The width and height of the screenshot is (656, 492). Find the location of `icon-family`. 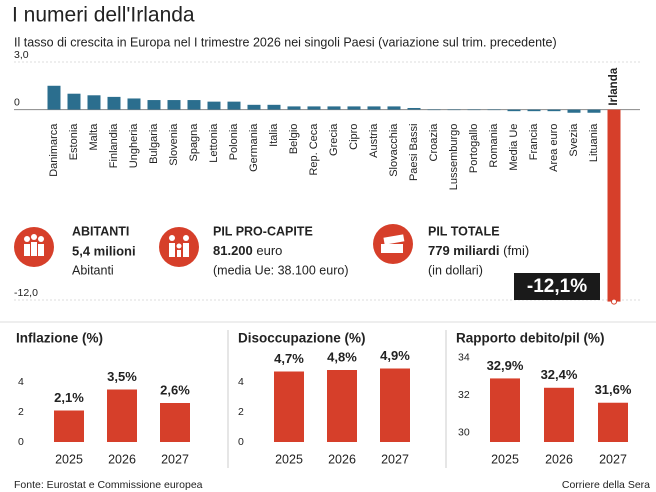

icon-family is located at coordinates (179, 246).